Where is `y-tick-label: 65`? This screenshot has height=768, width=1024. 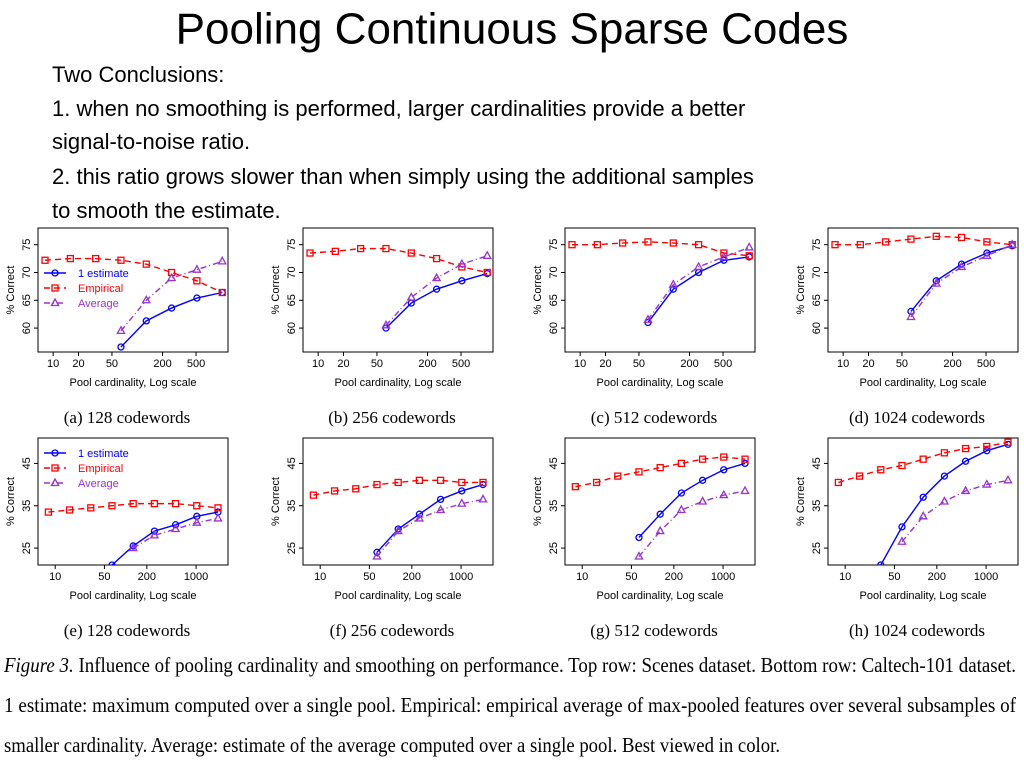 y-tick-label: 65 is located at coordinates (817, 300).